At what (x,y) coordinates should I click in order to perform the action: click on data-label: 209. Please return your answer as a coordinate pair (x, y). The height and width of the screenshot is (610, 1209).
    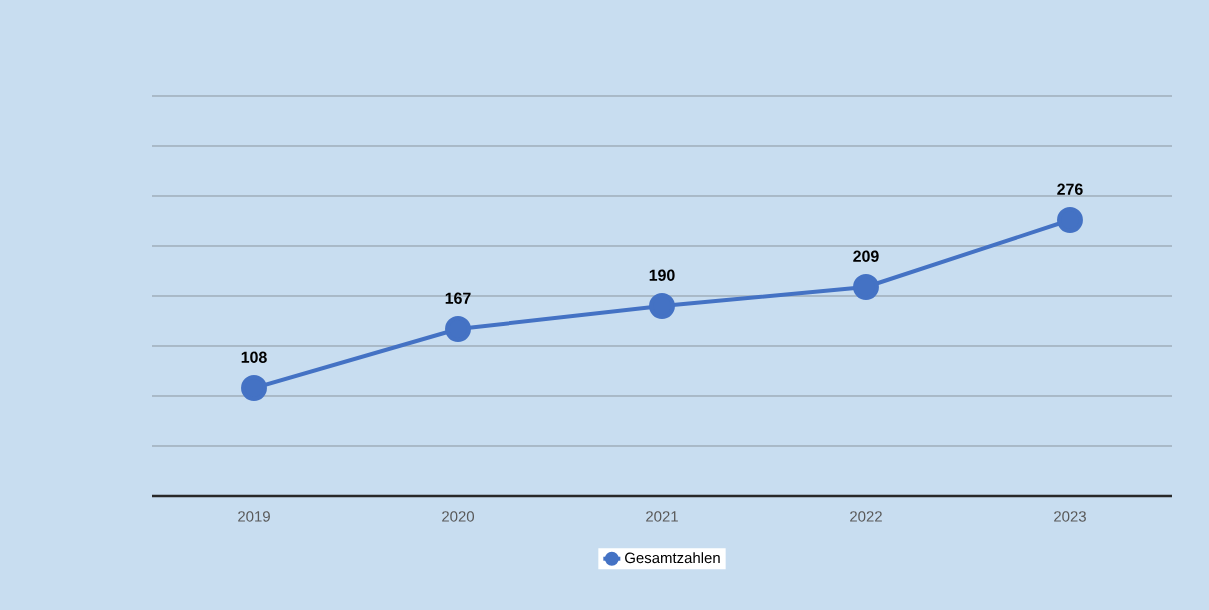
    Looking at the image, I should click on (866, 256).